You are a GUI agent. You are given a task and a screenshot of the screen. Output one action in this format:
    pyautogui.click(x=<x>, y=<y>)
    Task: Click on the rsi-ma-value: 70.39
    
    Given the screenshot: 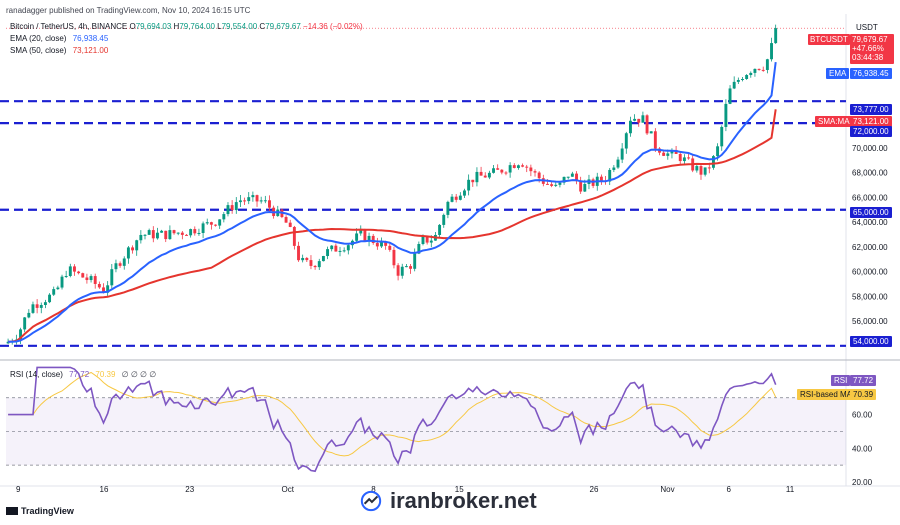 What is the action you would take?
    pyautogui.click(x=105, y=374)
    